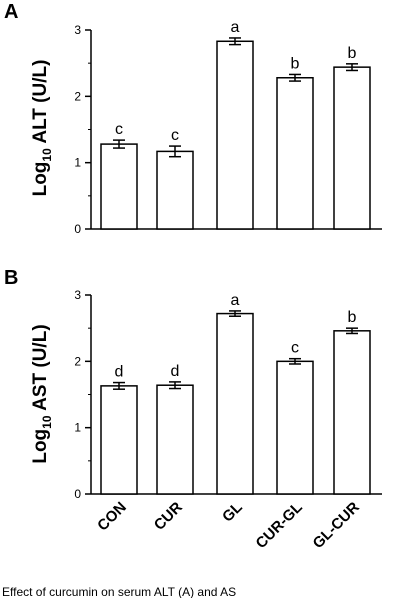 This screenshot has height=598, width=416. Describe the element at coordinates (279, 525) in the screenshot. I see `x-category-label: CUR-GL` at that location.